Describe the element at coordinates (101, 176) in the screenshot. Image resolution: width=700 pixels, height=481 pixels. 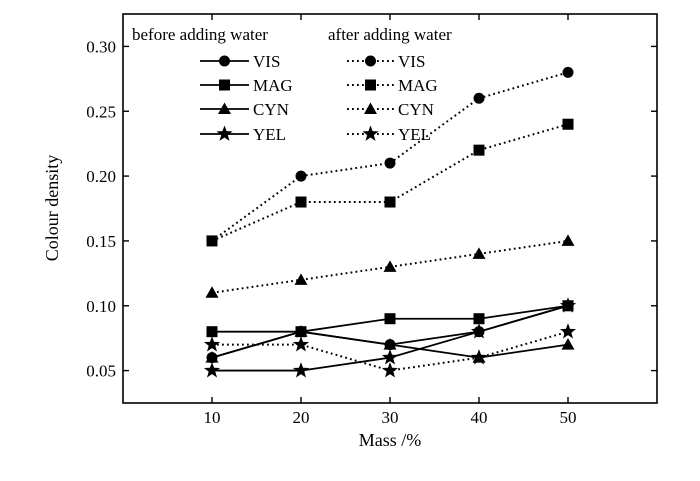
I see `y-tick-label: 0.20` at that location.